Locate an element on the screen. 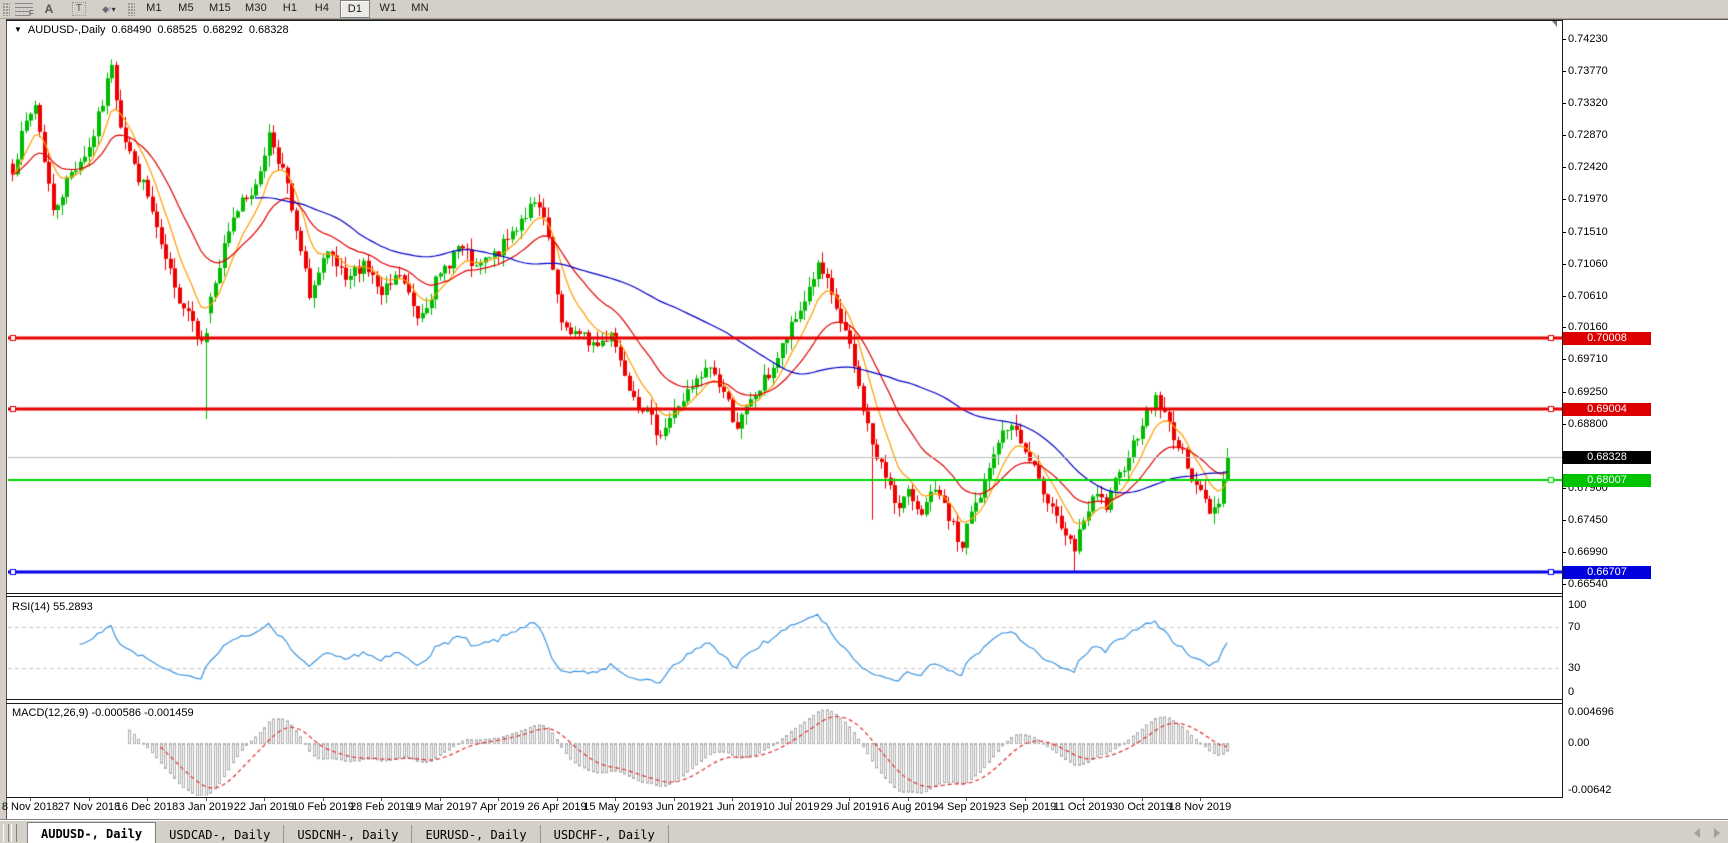  rsi-panel-bottom-border is located at coordinates (784, 699).